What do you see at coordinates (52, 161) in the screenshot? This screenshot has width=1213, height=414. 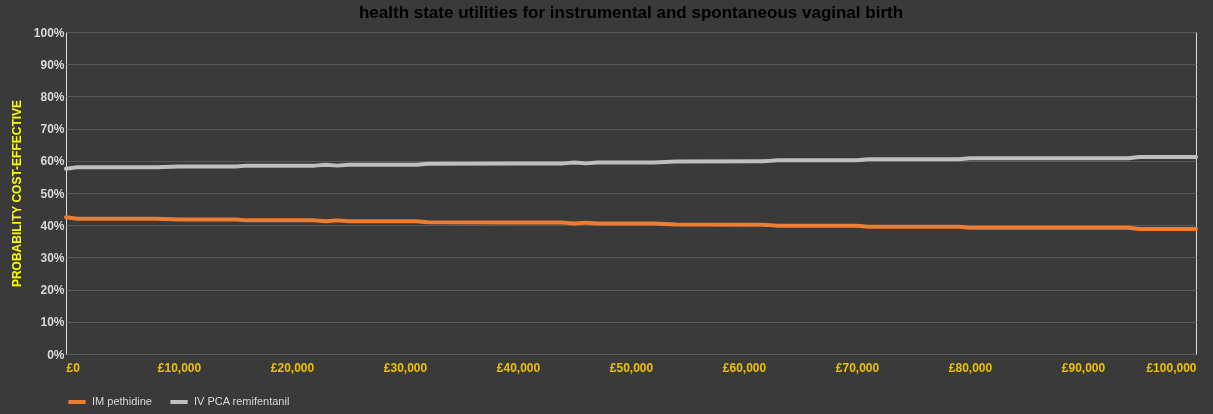 I see `y-tick-label: 60%` at bounding box center [52, 161].